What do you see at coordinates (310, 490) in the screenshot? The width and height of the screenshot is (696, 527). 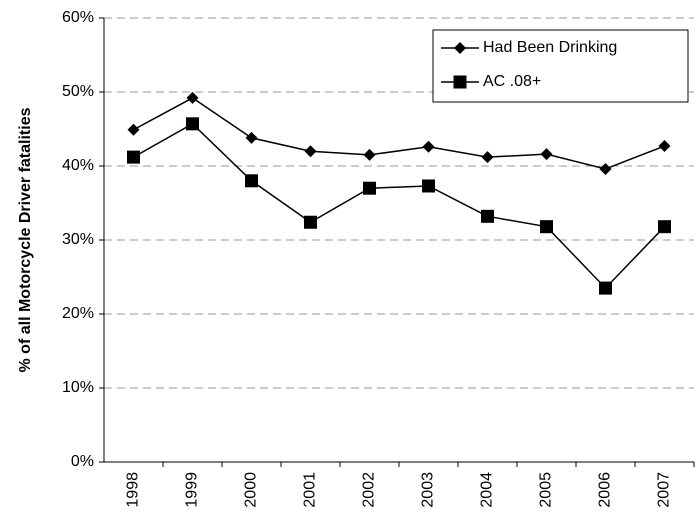 I see `x-tick-label: 2001` at bounding box center [310, 490].